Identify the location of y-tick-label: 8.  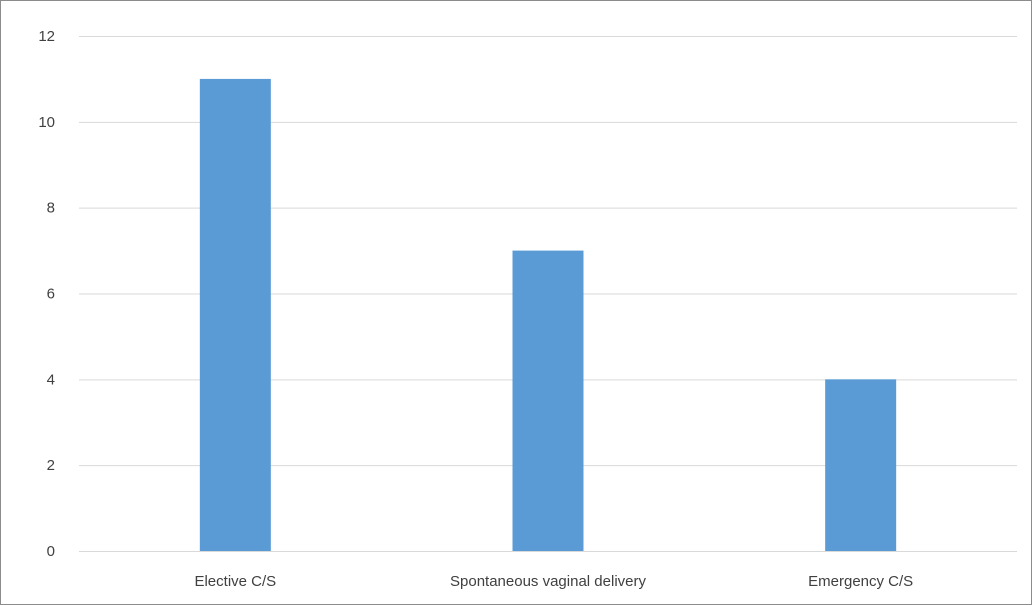
(51, 208).